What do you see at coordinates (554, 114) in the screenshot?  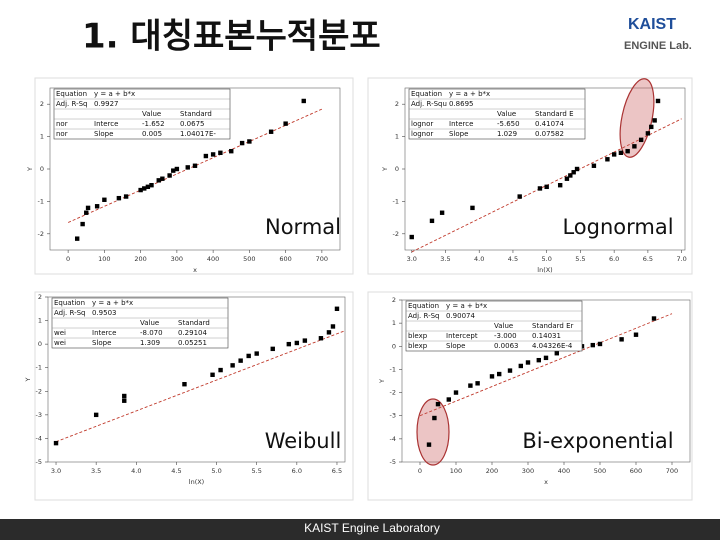 I see `table-cell: Standard E` at bounding box center [554, 114].